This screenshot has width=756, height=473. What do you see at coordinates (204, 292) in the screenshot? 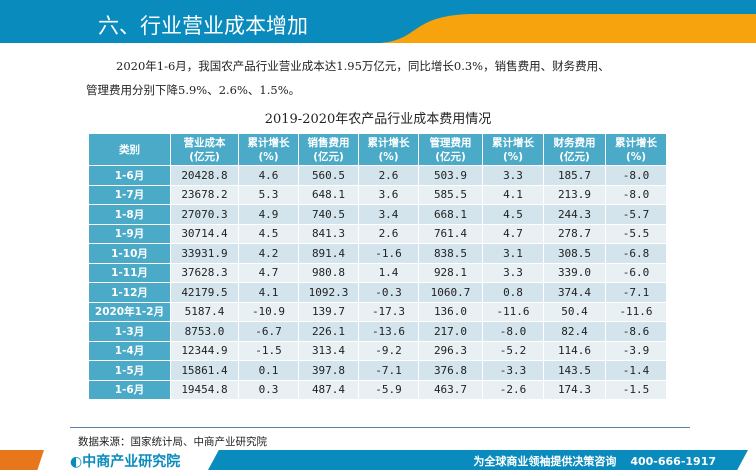
I see `table-cell: 42179.5` at bounding box center [204, 292].